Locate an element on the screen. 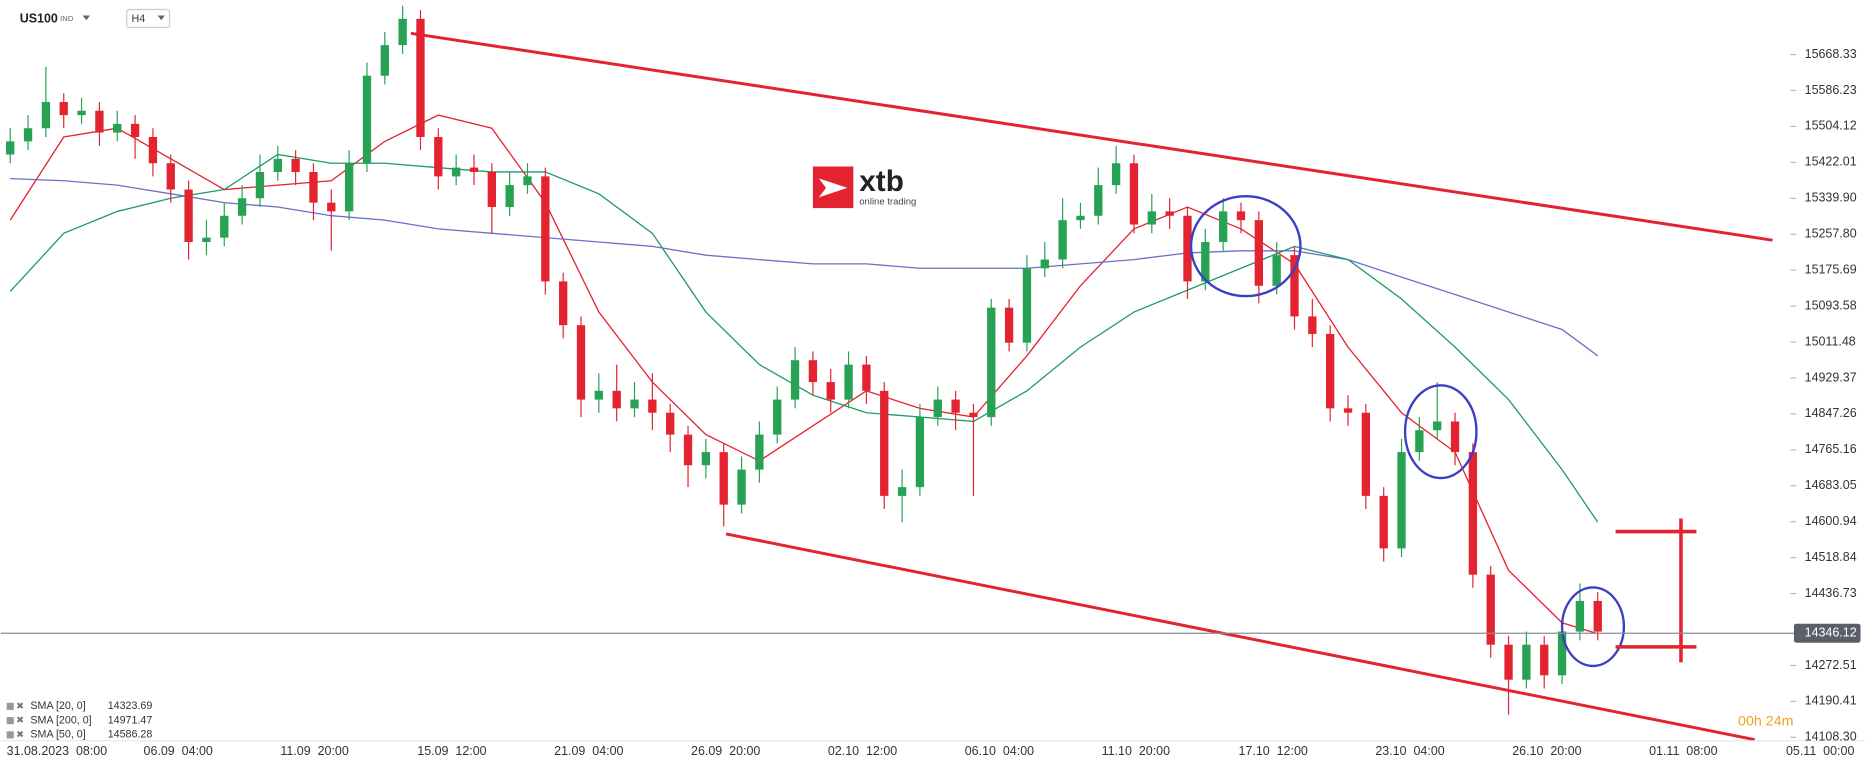 Image resolution: width=1866 pixels, height=767 pixels. y-tick-label: 15422.01 is located at coordinates (1831, 162).